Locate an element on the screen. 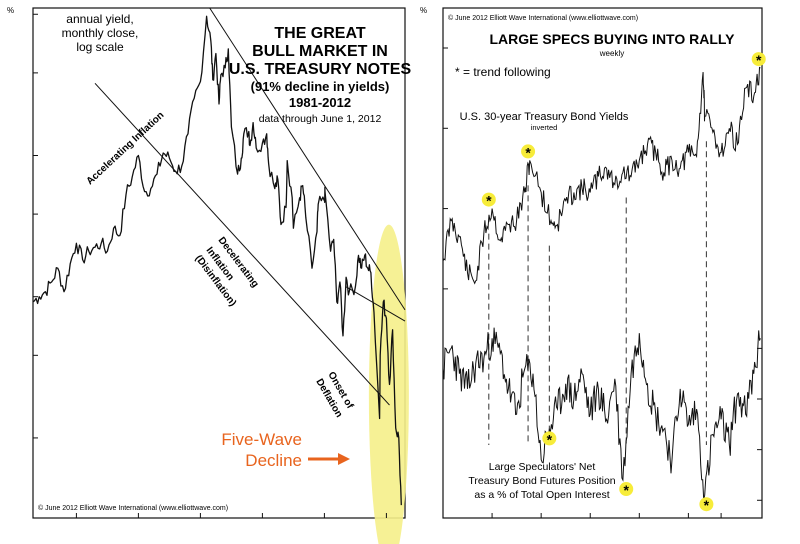 The image size is (800, 544). channel-line-recent is located at coordinates (375, 304).